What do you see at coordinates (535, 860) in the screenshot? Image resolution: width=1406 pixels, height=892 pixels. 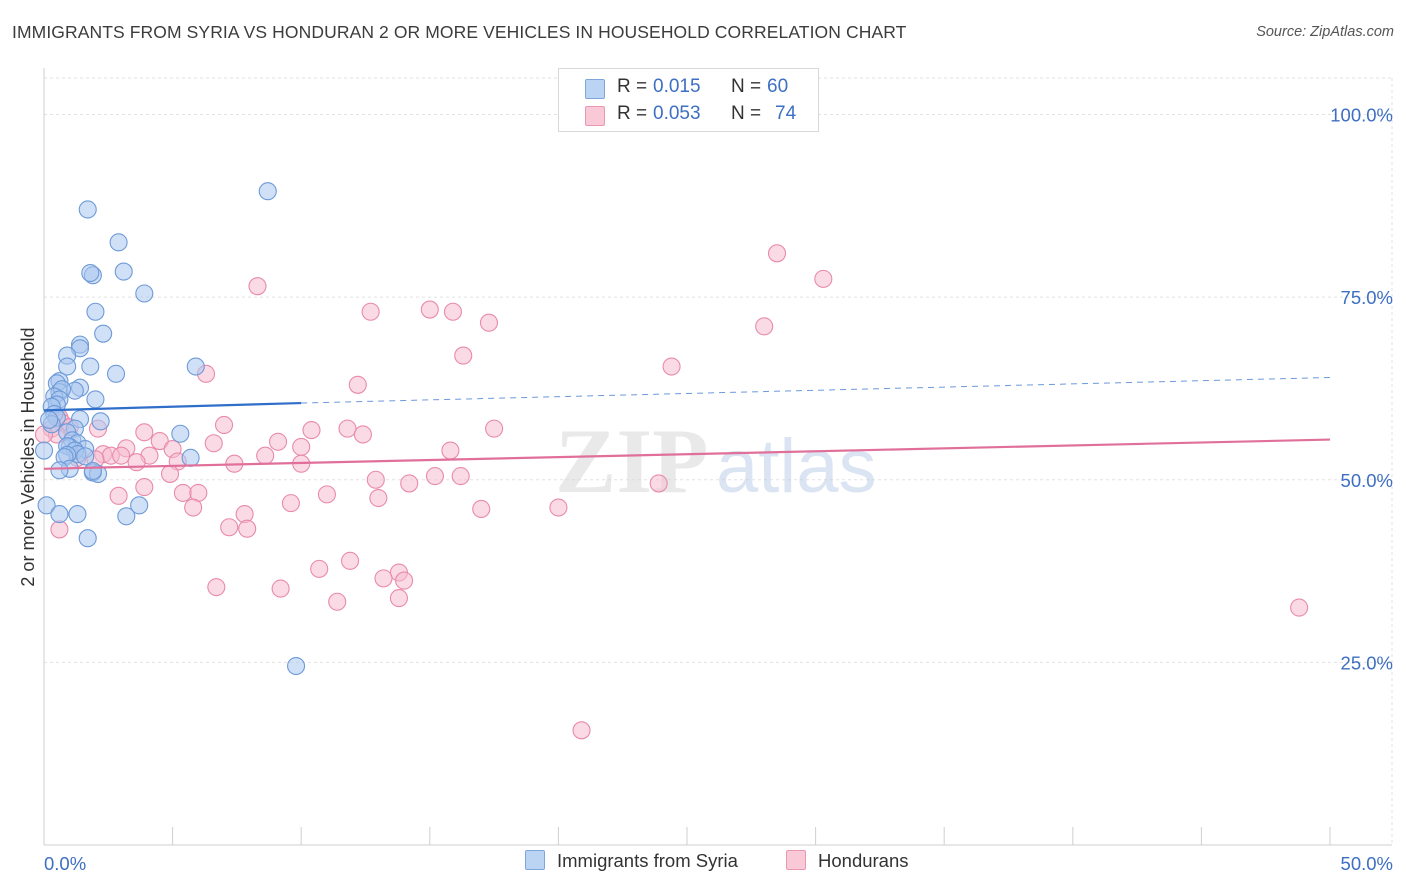 I see `syria-legend-swatch` at bounding box center [535, 860].